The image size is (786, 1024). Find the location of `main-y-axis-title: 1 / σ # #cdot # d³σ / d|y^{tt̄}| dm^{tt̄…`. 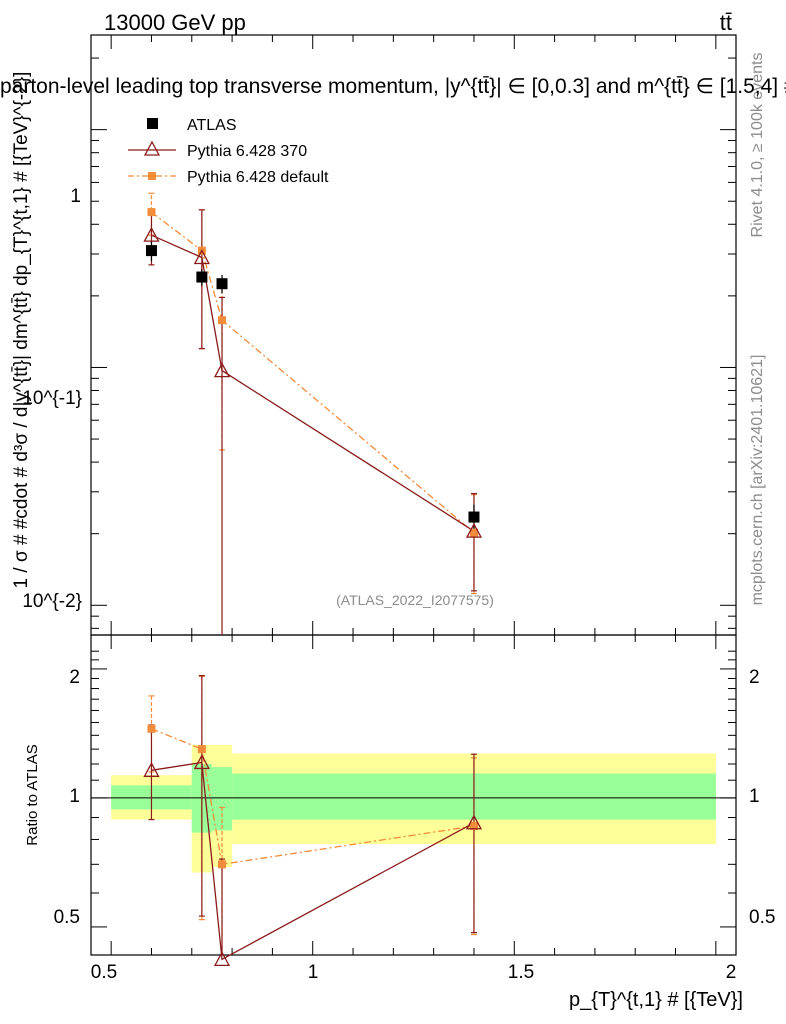

main-y-axis-title: 1 / σ # #cdot # d³σ / d|y^{tt̄}| dm^{tt̄… is located at coordinates (21, 330).